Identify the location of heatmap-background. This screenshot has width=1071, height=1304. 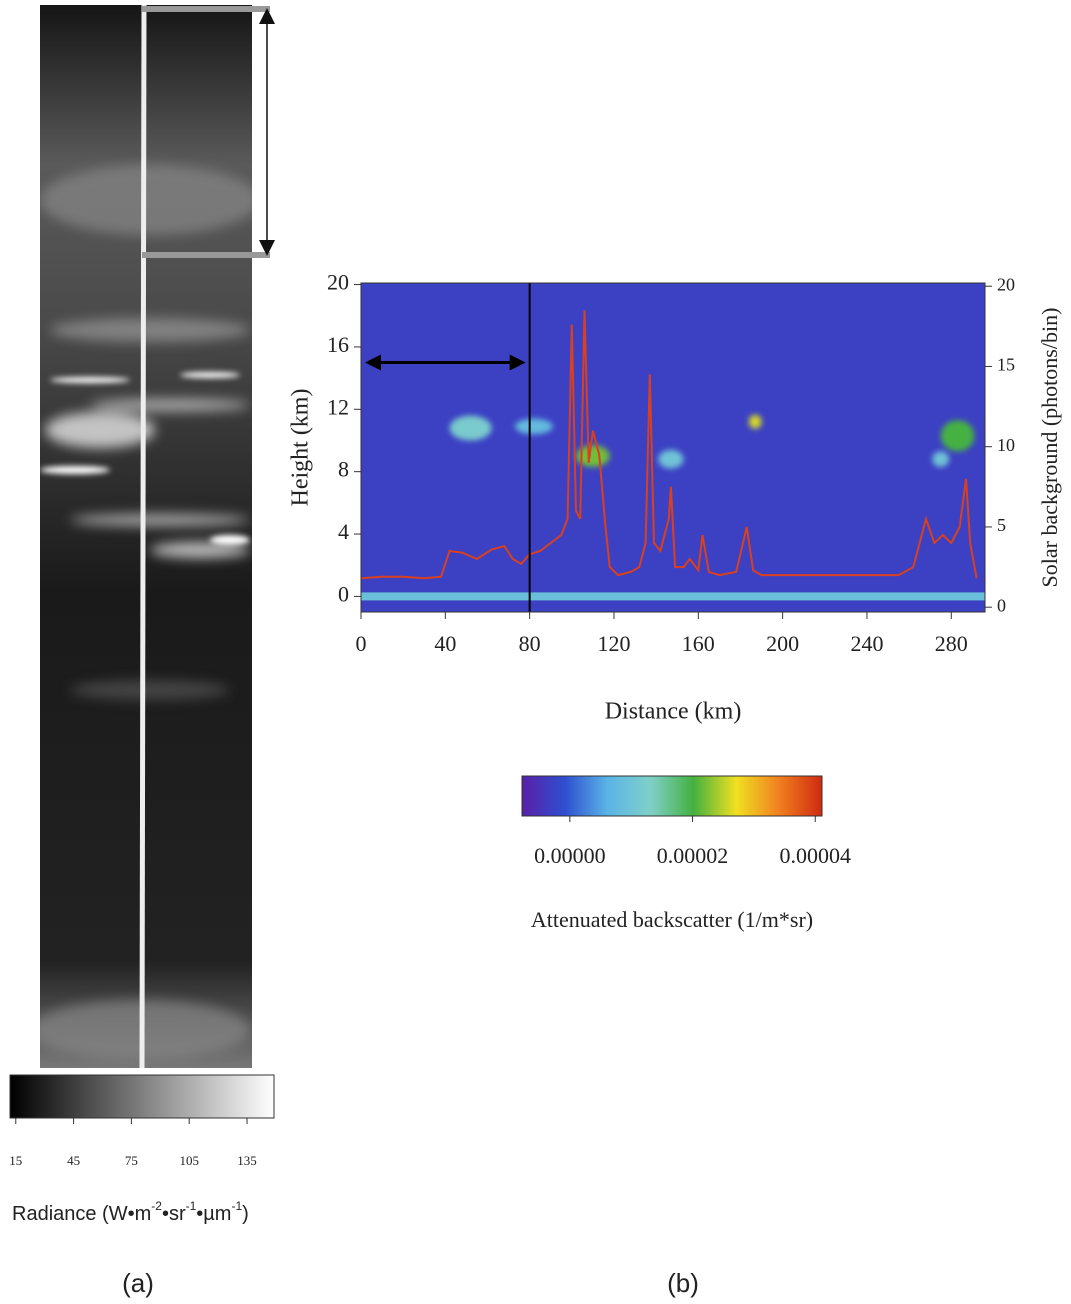
(673, 447).